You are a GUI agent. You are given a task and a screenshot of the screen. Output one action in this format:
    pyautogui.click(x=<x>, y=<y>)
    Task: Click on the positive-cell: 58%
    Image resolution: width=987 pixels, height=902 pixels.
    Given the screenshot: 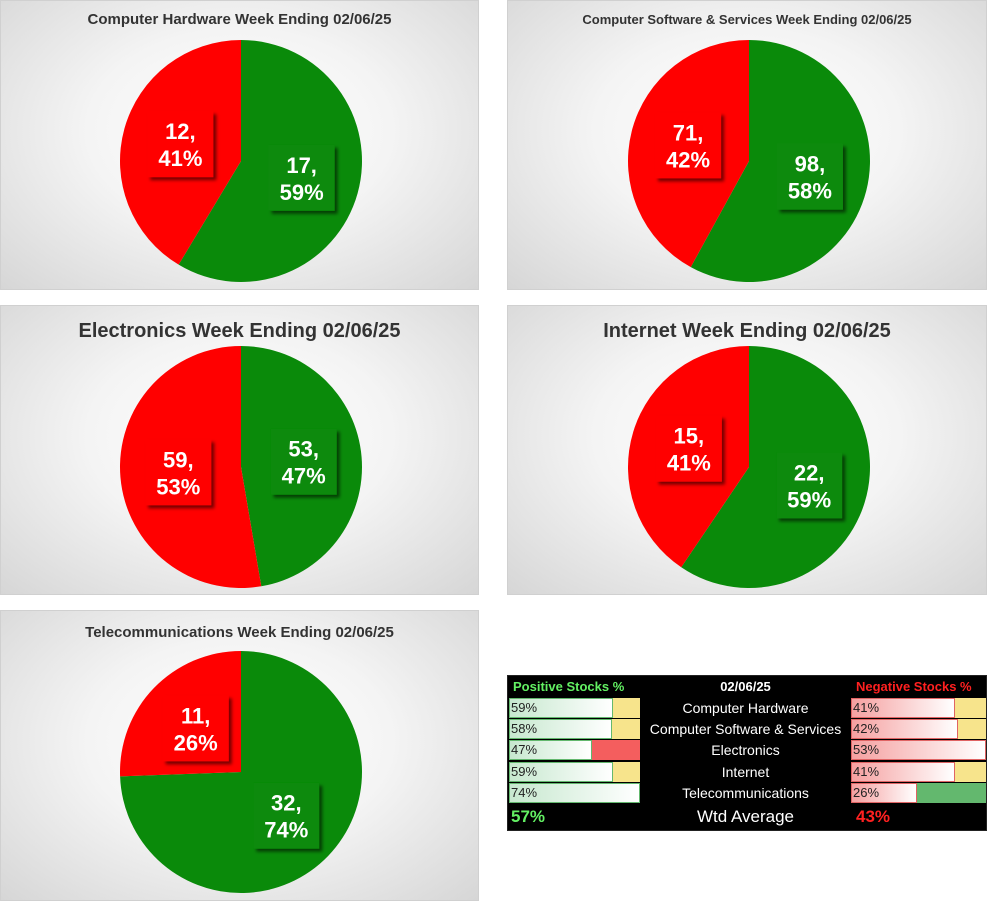 What is the action you would take?
    pyautogui.click(x=574, y=729)
    